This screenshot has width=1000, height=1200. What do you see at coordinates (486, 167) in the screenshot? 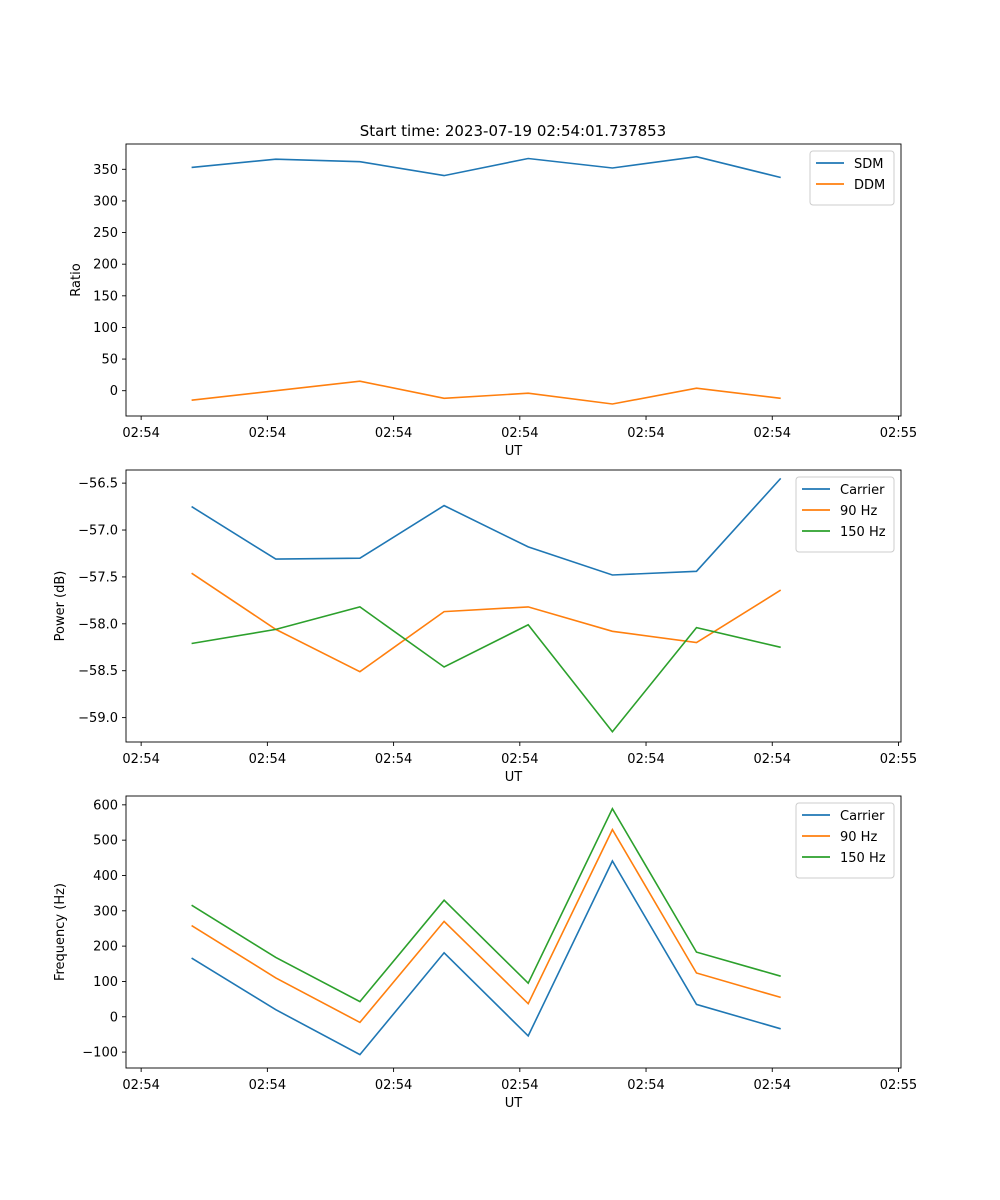
I see `series-line-sdm` at bounding box center [486, 167].